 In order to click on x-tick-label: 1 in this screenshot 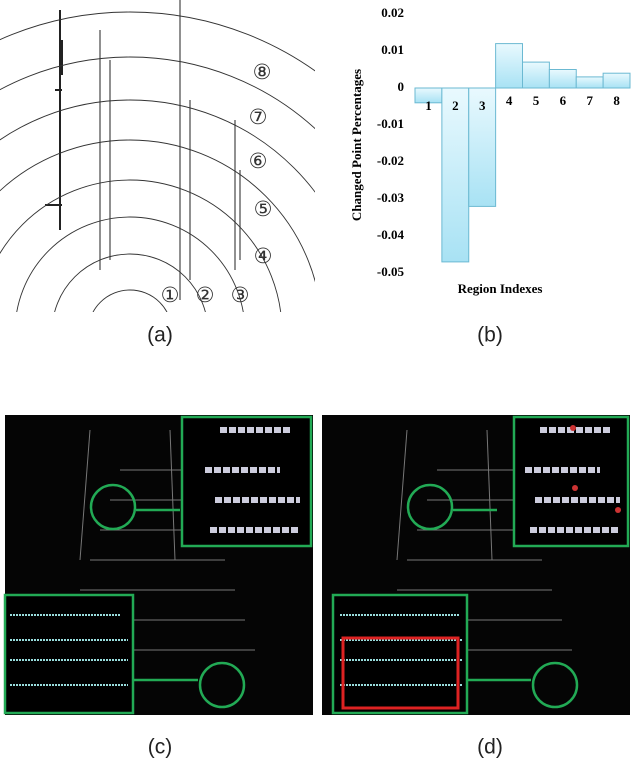, I will do `click(428, 105)`.